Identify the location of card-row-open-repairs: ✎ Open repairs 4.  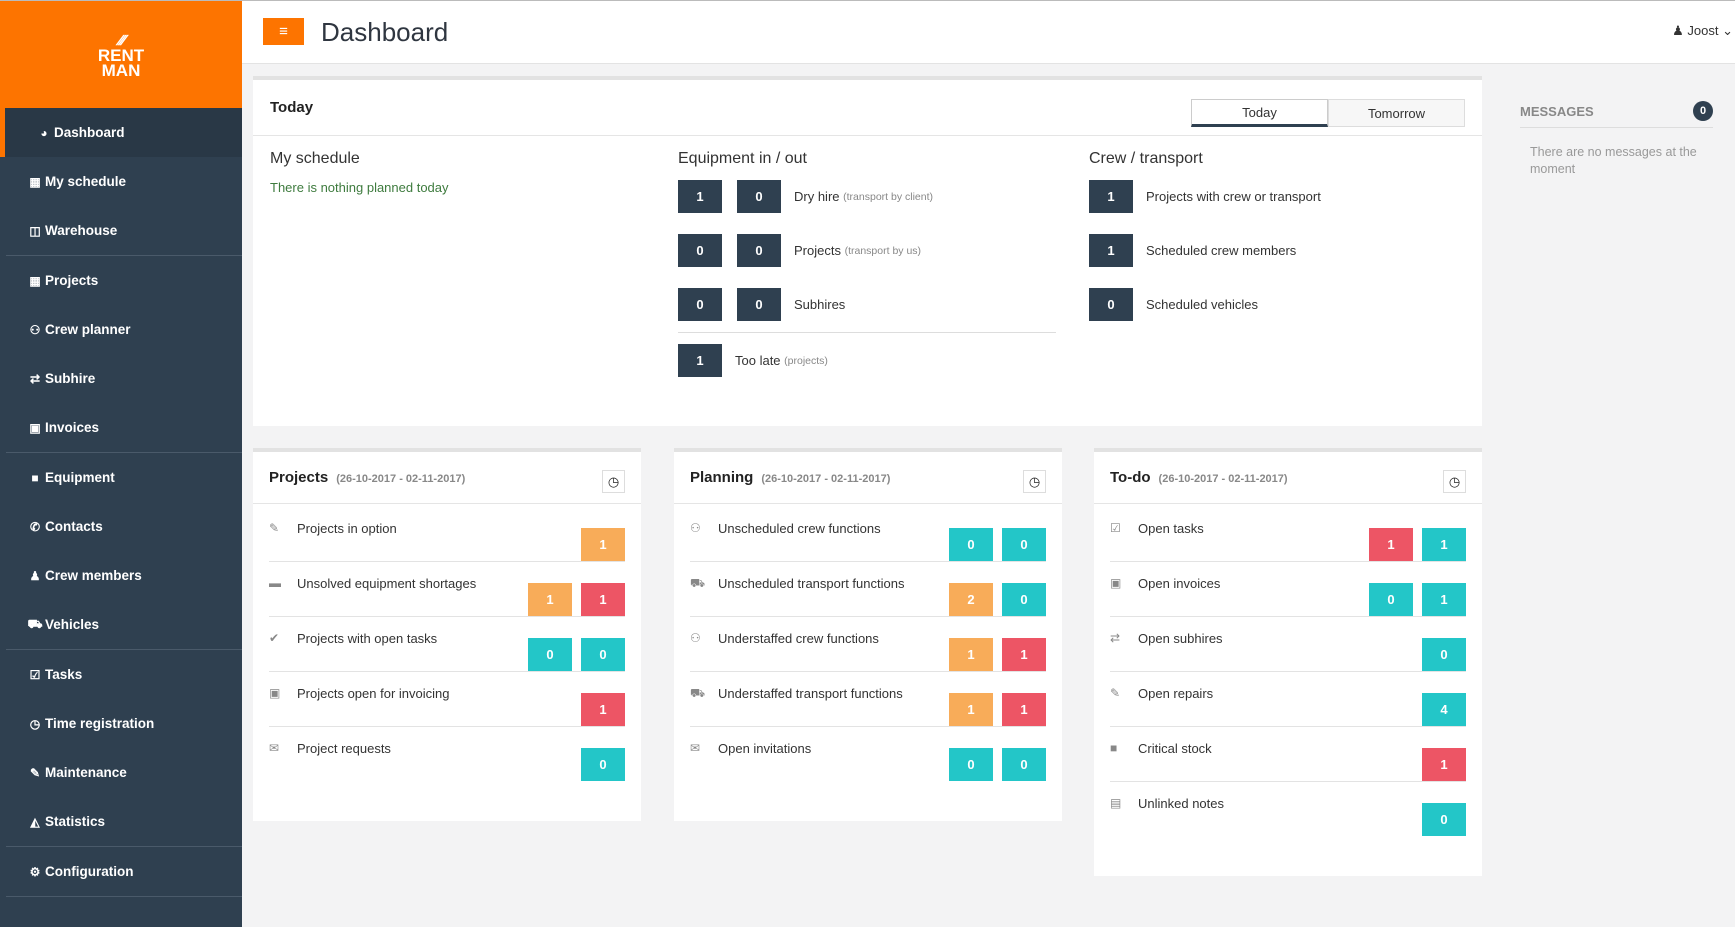
(1288, 699).